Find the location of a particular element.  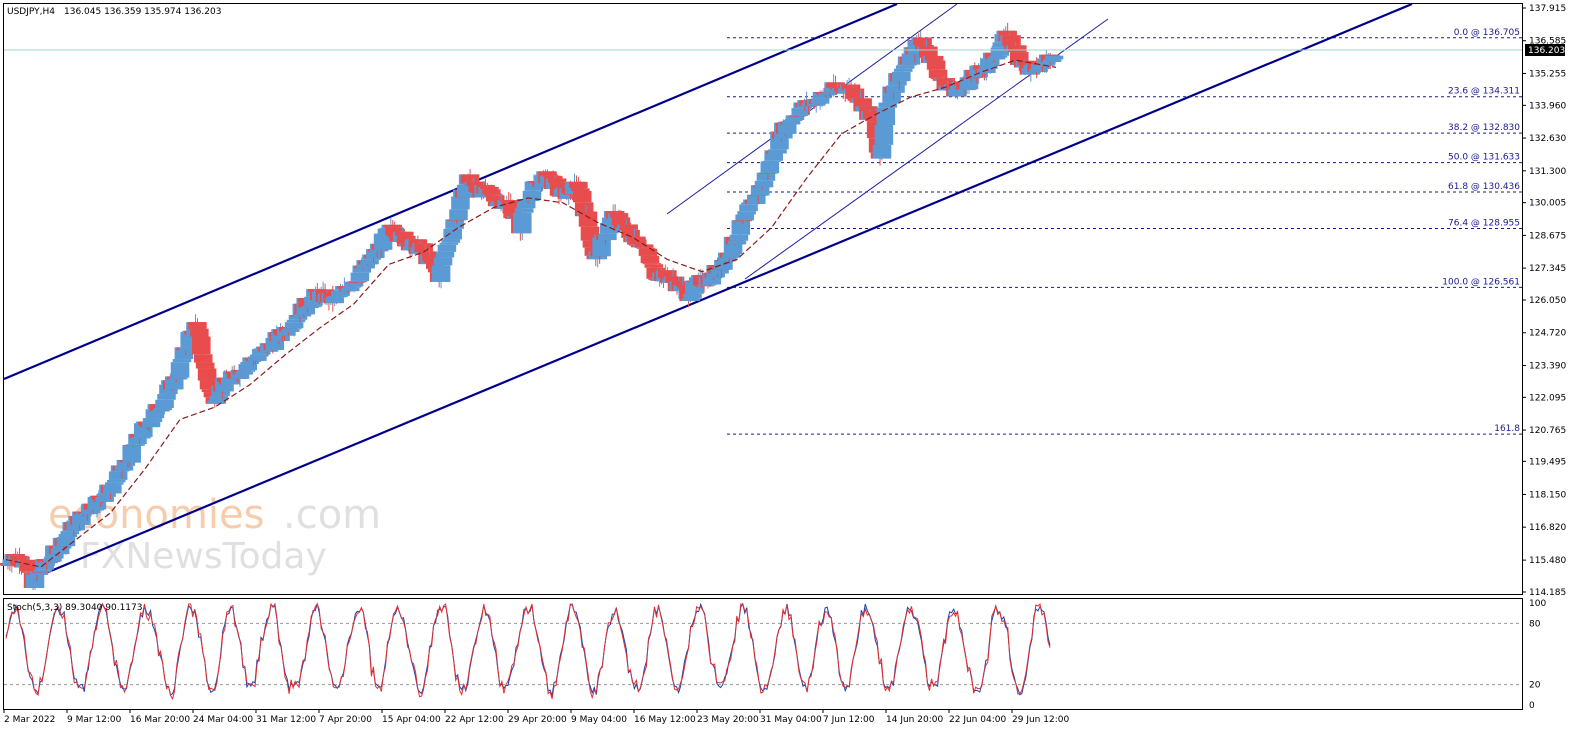

price-tick-label: 128.675 is located at coordinates (1547, 236).